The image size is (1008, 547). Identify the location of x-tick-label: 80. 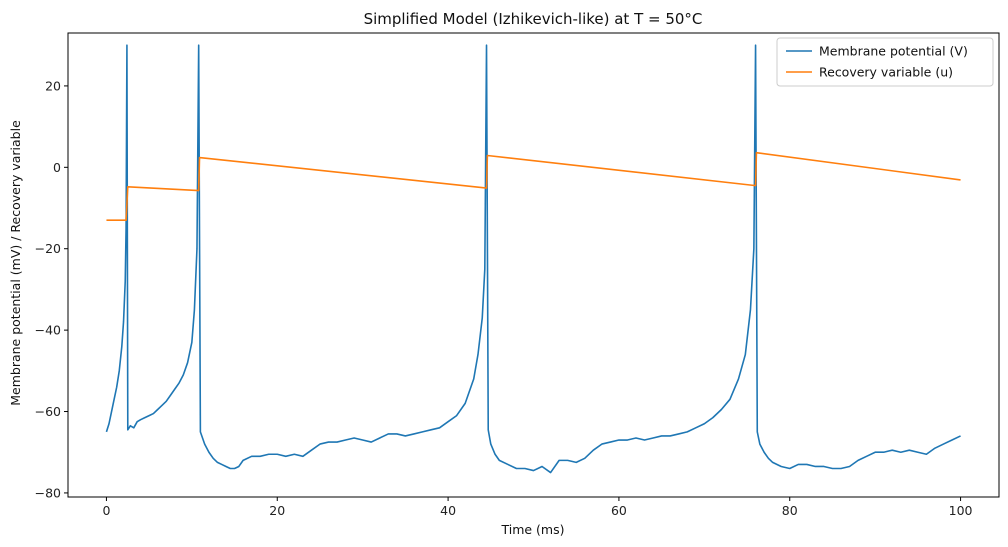
(790, 510).